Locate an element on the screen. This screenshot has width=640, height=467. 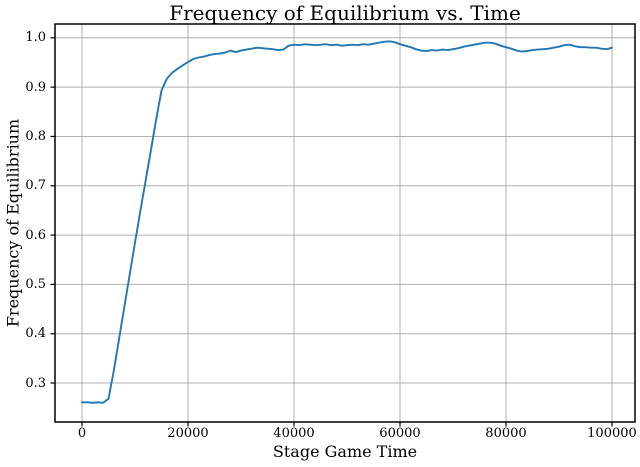
x-tick-label: 0 is located at coordinates (82, 433).